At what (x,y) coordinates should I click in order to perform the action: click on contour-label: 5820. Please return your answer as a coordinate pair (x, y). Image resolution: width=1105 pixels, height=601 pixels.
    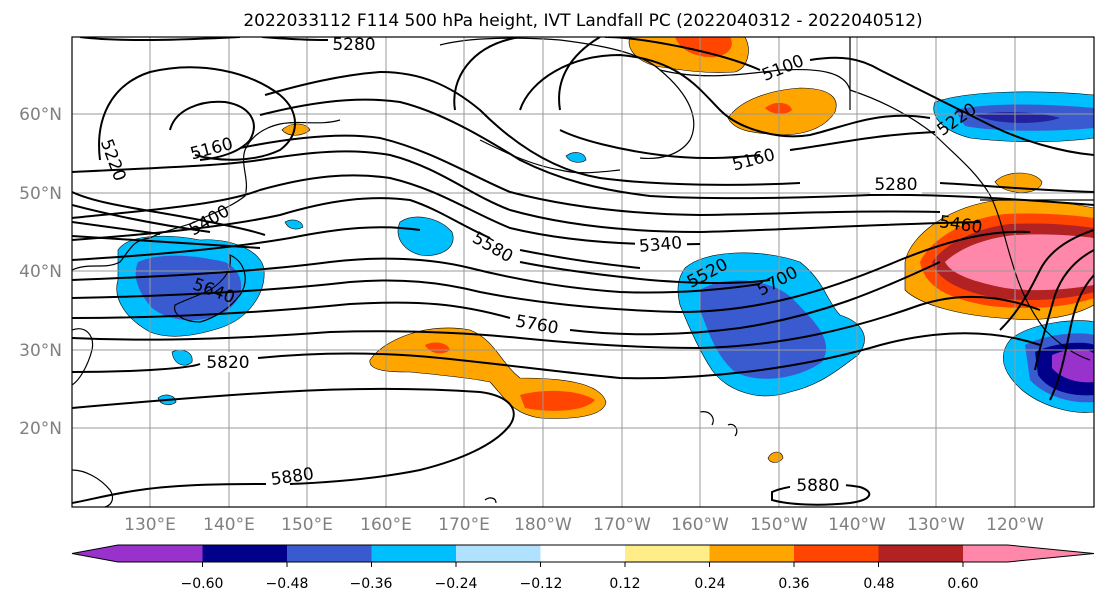
    Looking at the image, I should click on (227, 363).